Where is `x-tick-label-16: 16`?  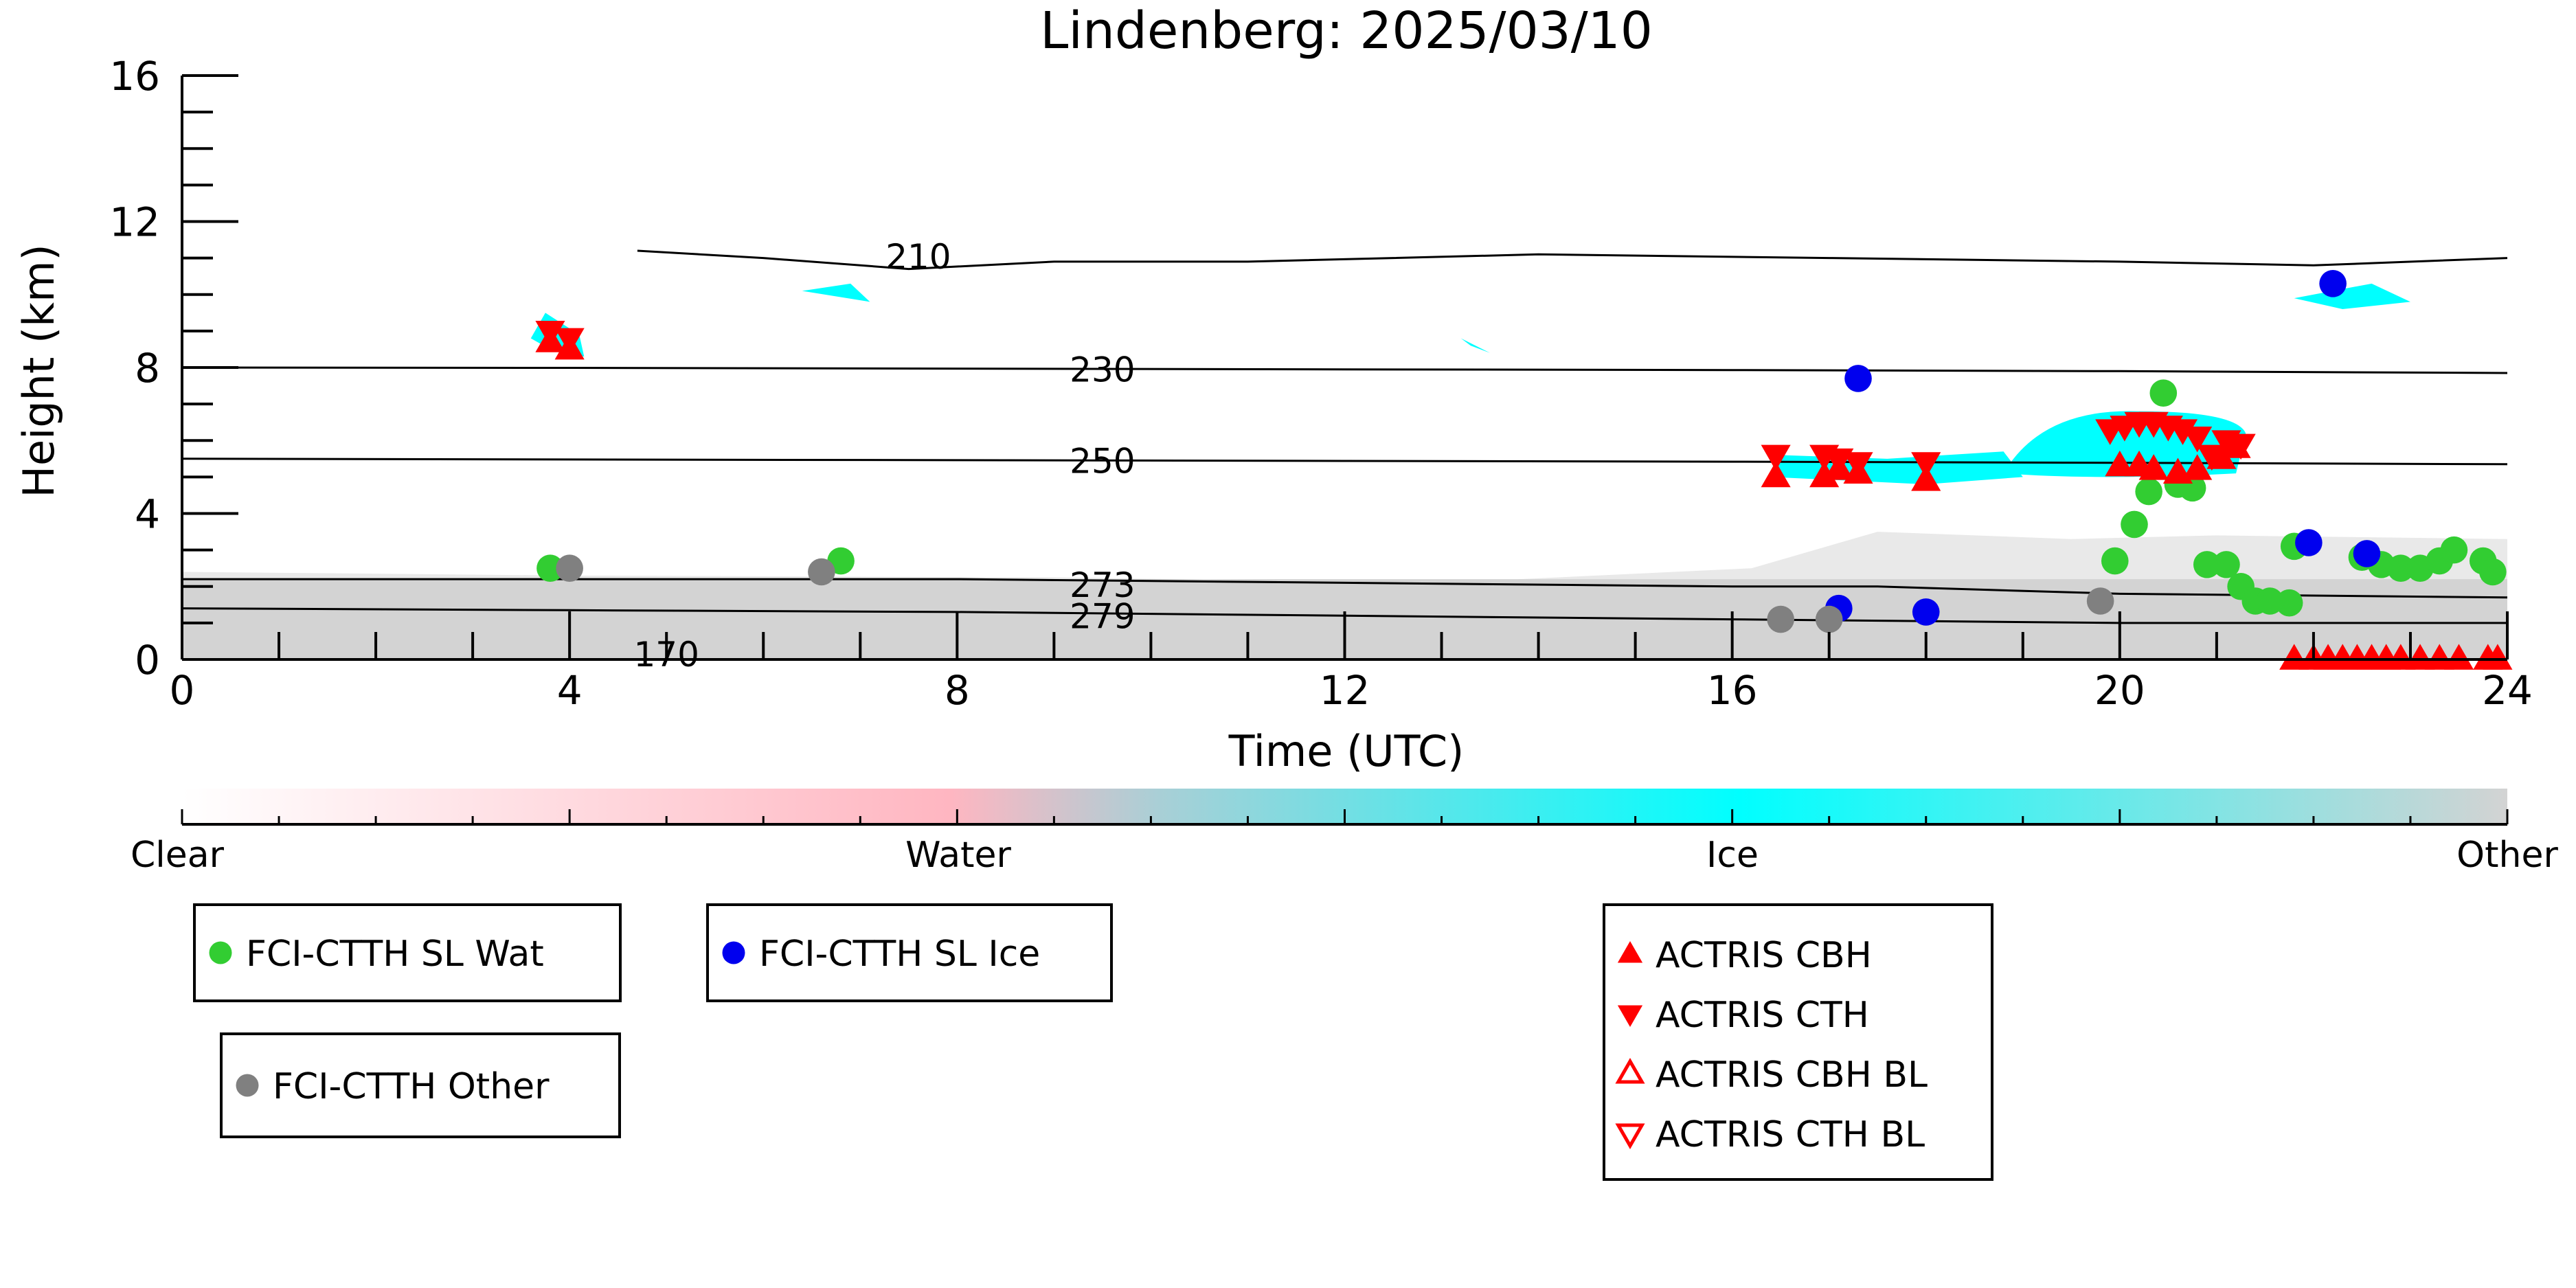 x-tick-label-16: 16 is located at coordinates (1732, 690).